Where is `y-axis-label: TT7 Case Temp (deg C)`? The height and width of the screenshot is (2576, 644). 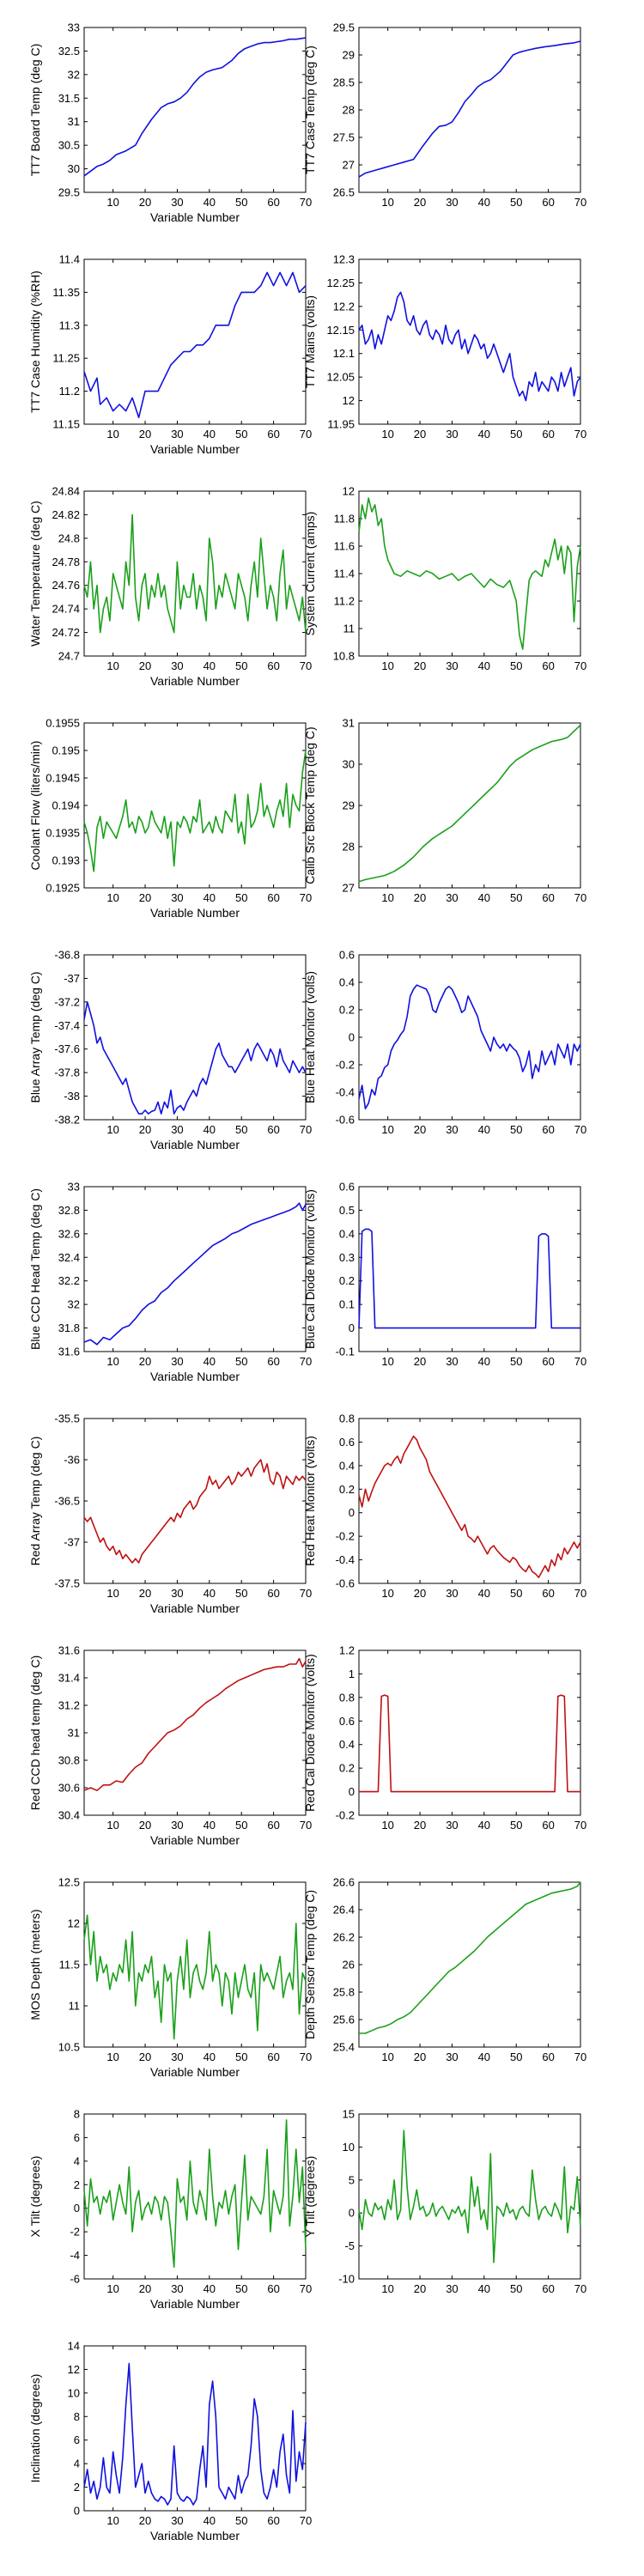 y-axis-label: TT7 Case Temp (deg C) is located at coordinates (310, 110).